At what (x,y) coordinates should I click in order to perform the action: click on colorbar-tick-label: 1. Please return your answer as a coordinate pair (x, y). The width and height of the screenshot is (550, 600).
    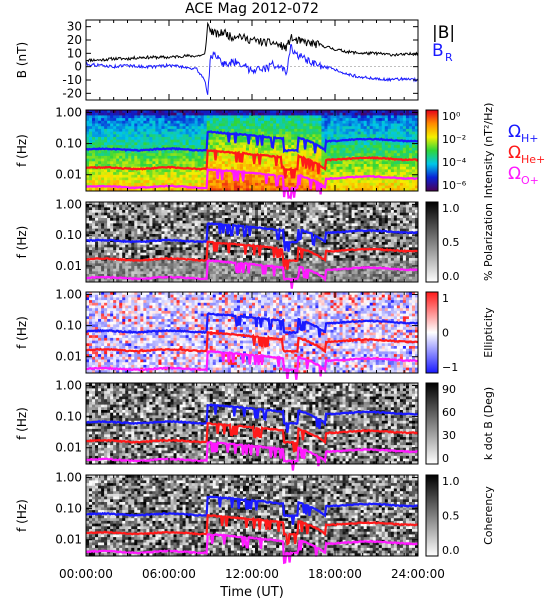
    Looking at the image, I should click on (445, 298).